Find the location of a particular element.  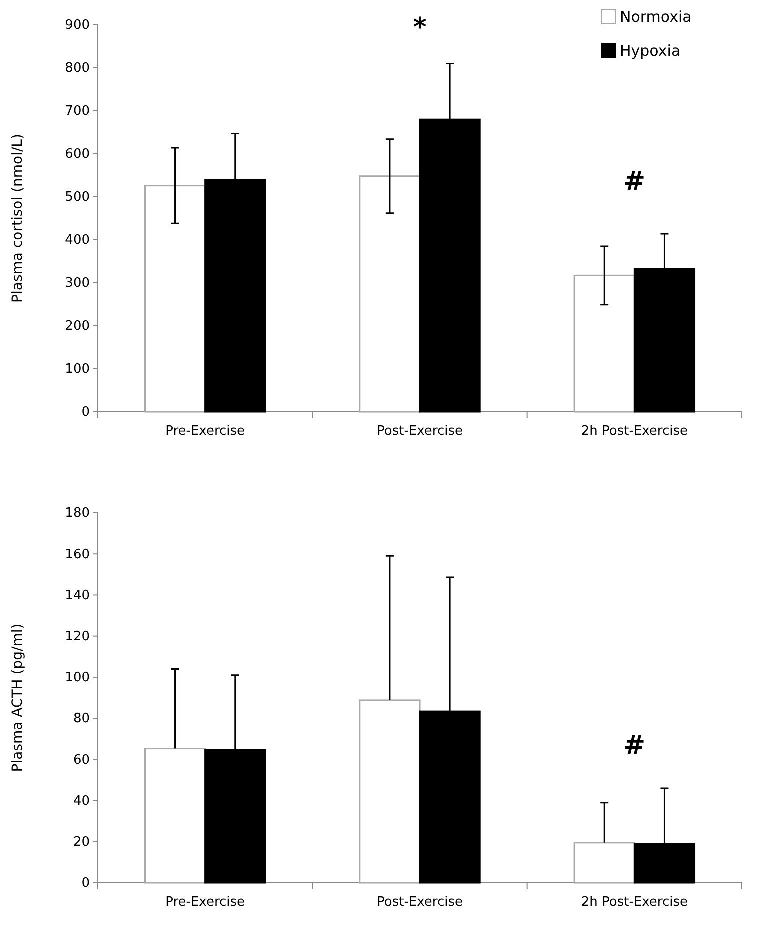

y-tick-label: 80 is located at coordinates (81, 719).